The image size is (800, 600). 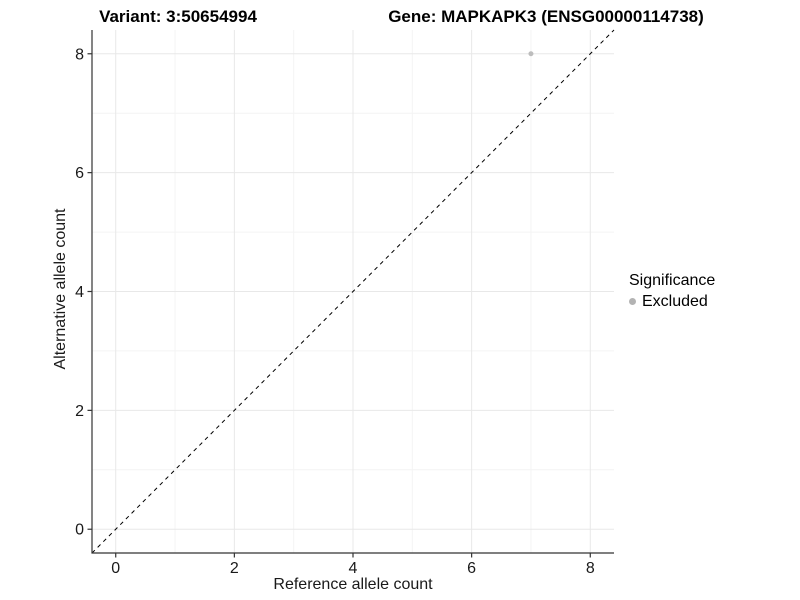 What do you see at coordinates (79, 530) in the screenshot?
I see `y-tick-label: 0` at bounding box center [79, 530].